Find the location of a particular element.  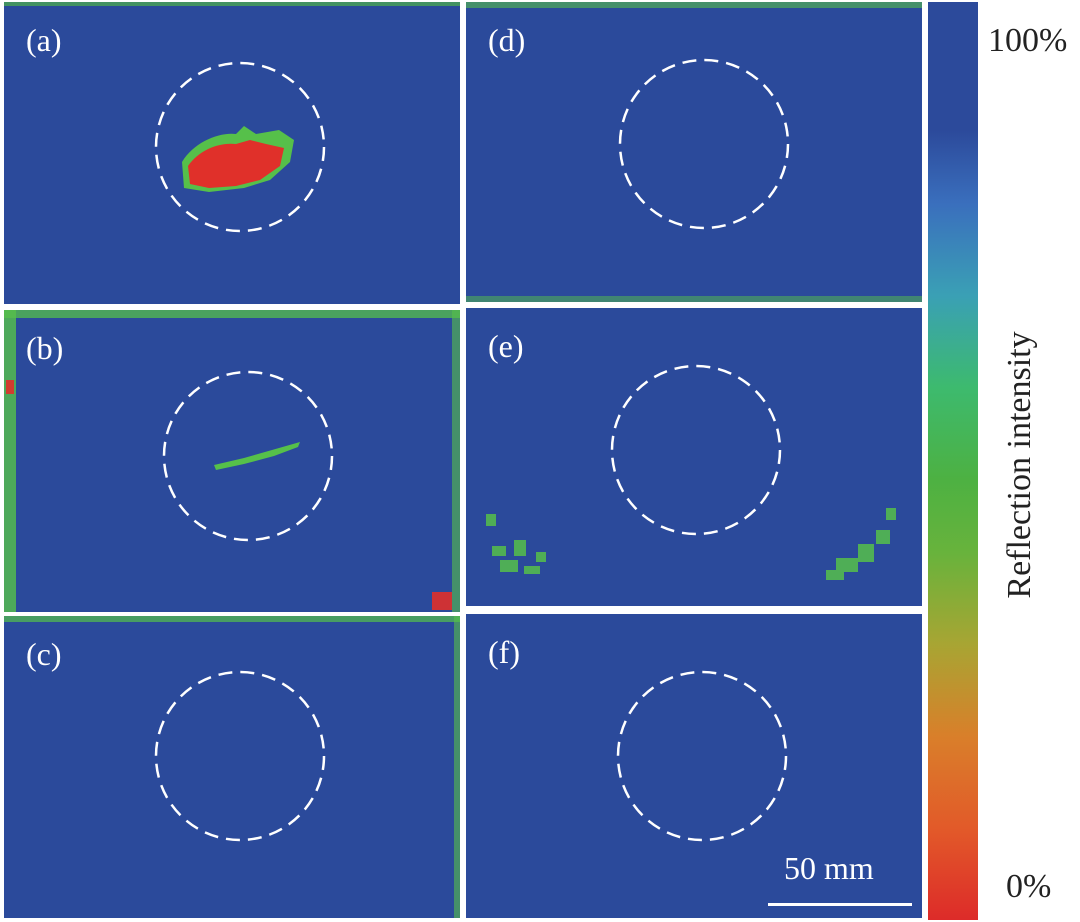

panel-c-right-edge is located at coordinates (457, 767).